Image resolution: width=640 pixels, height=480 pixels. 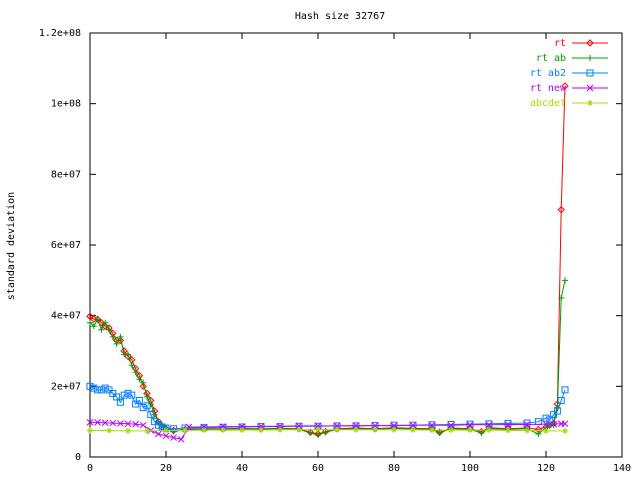 I want to click on y-tick-label: 1e+08, so click(x=66, y=104).